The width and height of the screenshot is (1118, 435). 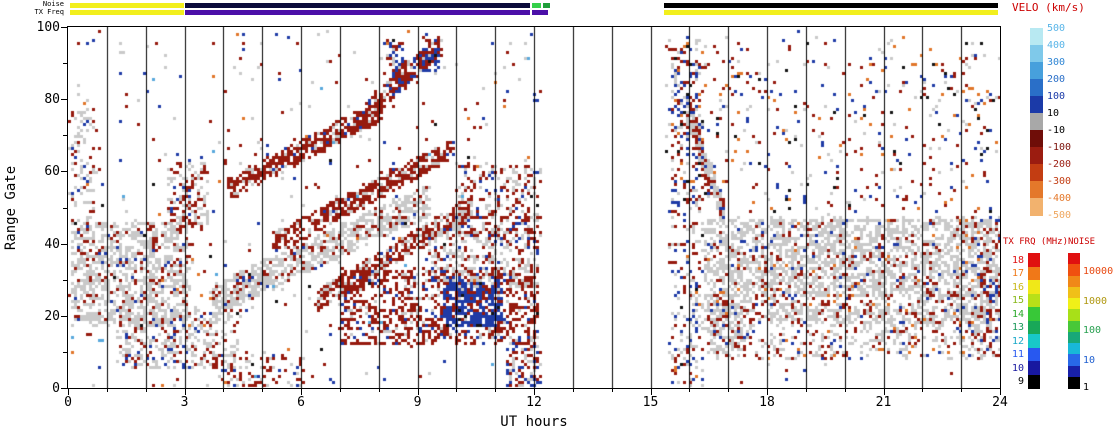 I want to click on velo-colorbar-label: 400, so click(x=1056, y=45).